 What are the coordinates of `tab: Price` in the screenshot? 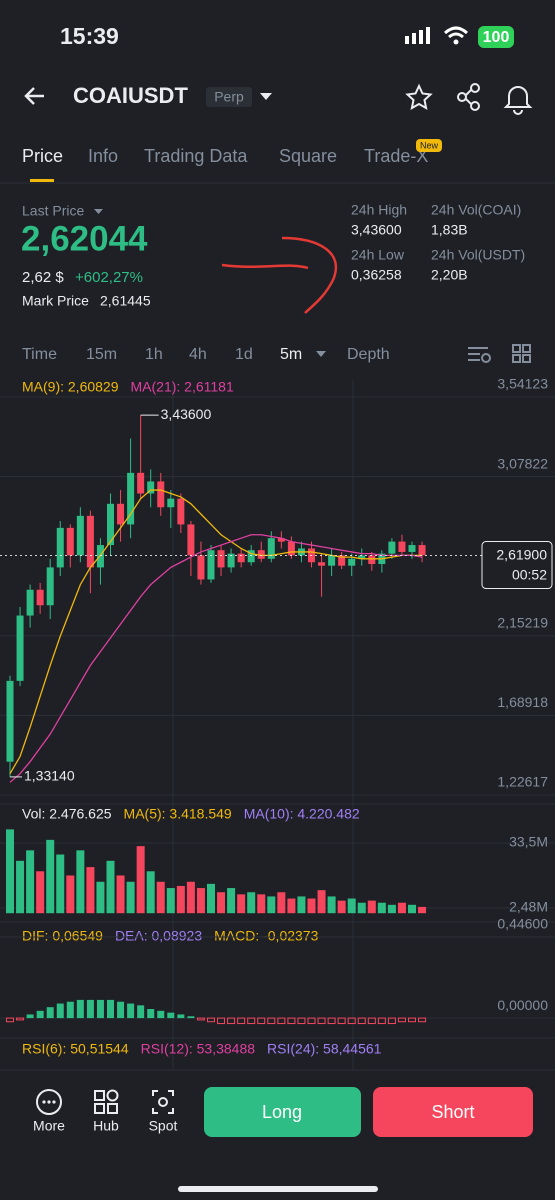 It's located at (42, 156).